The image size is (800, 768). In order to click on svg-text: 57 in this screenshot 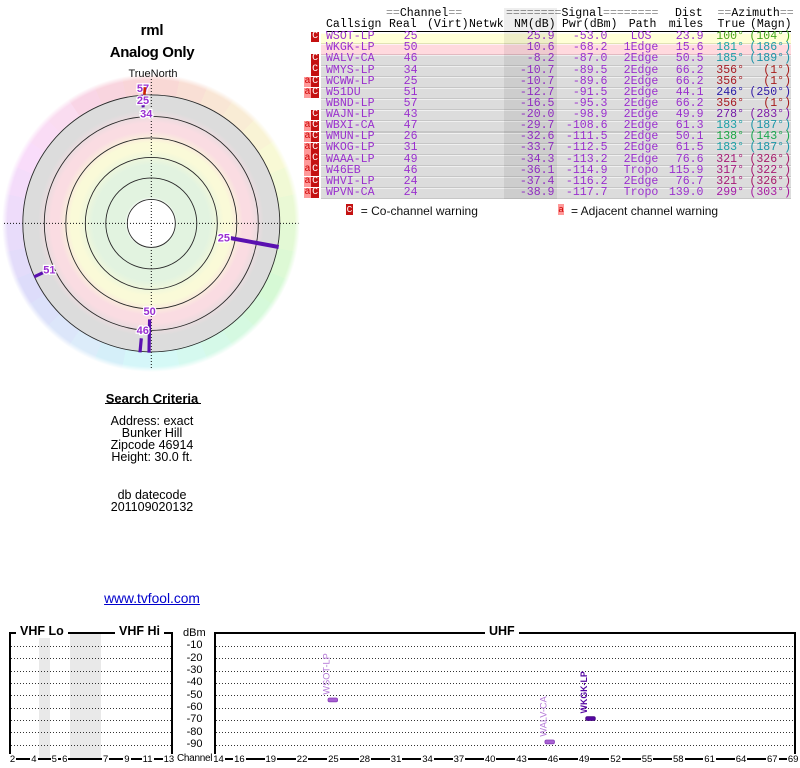, I will do `click(143, 89)`.